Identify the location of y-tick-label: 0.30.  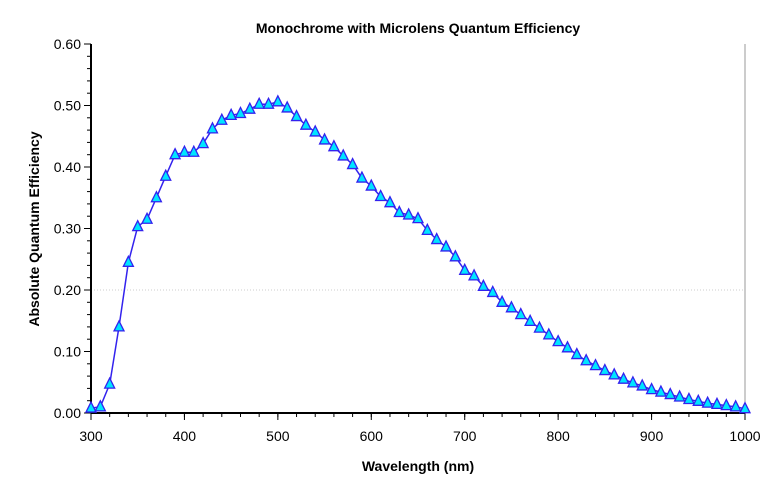
(67, 229).